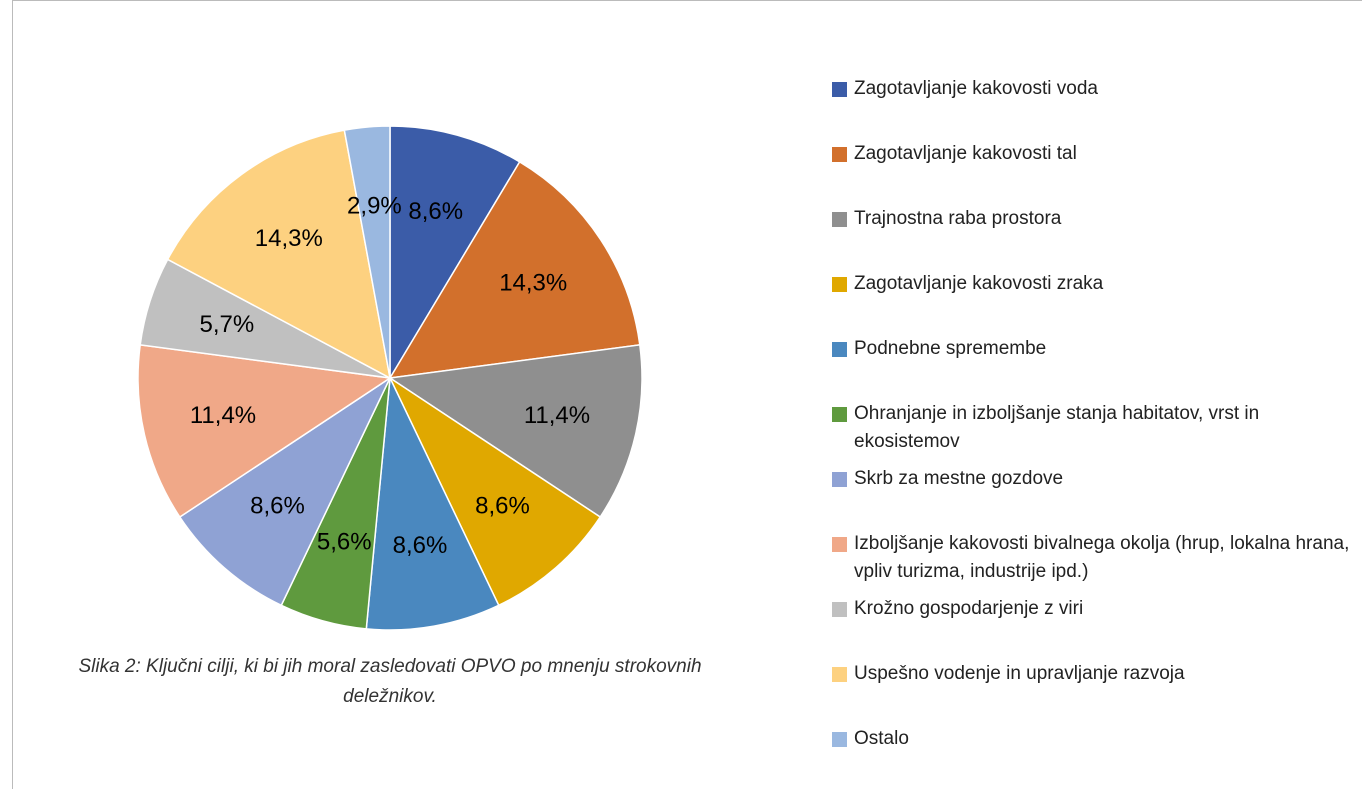  I want to click on legend-item: Krožno gospodarjenje z viri, so click(1097, 609).